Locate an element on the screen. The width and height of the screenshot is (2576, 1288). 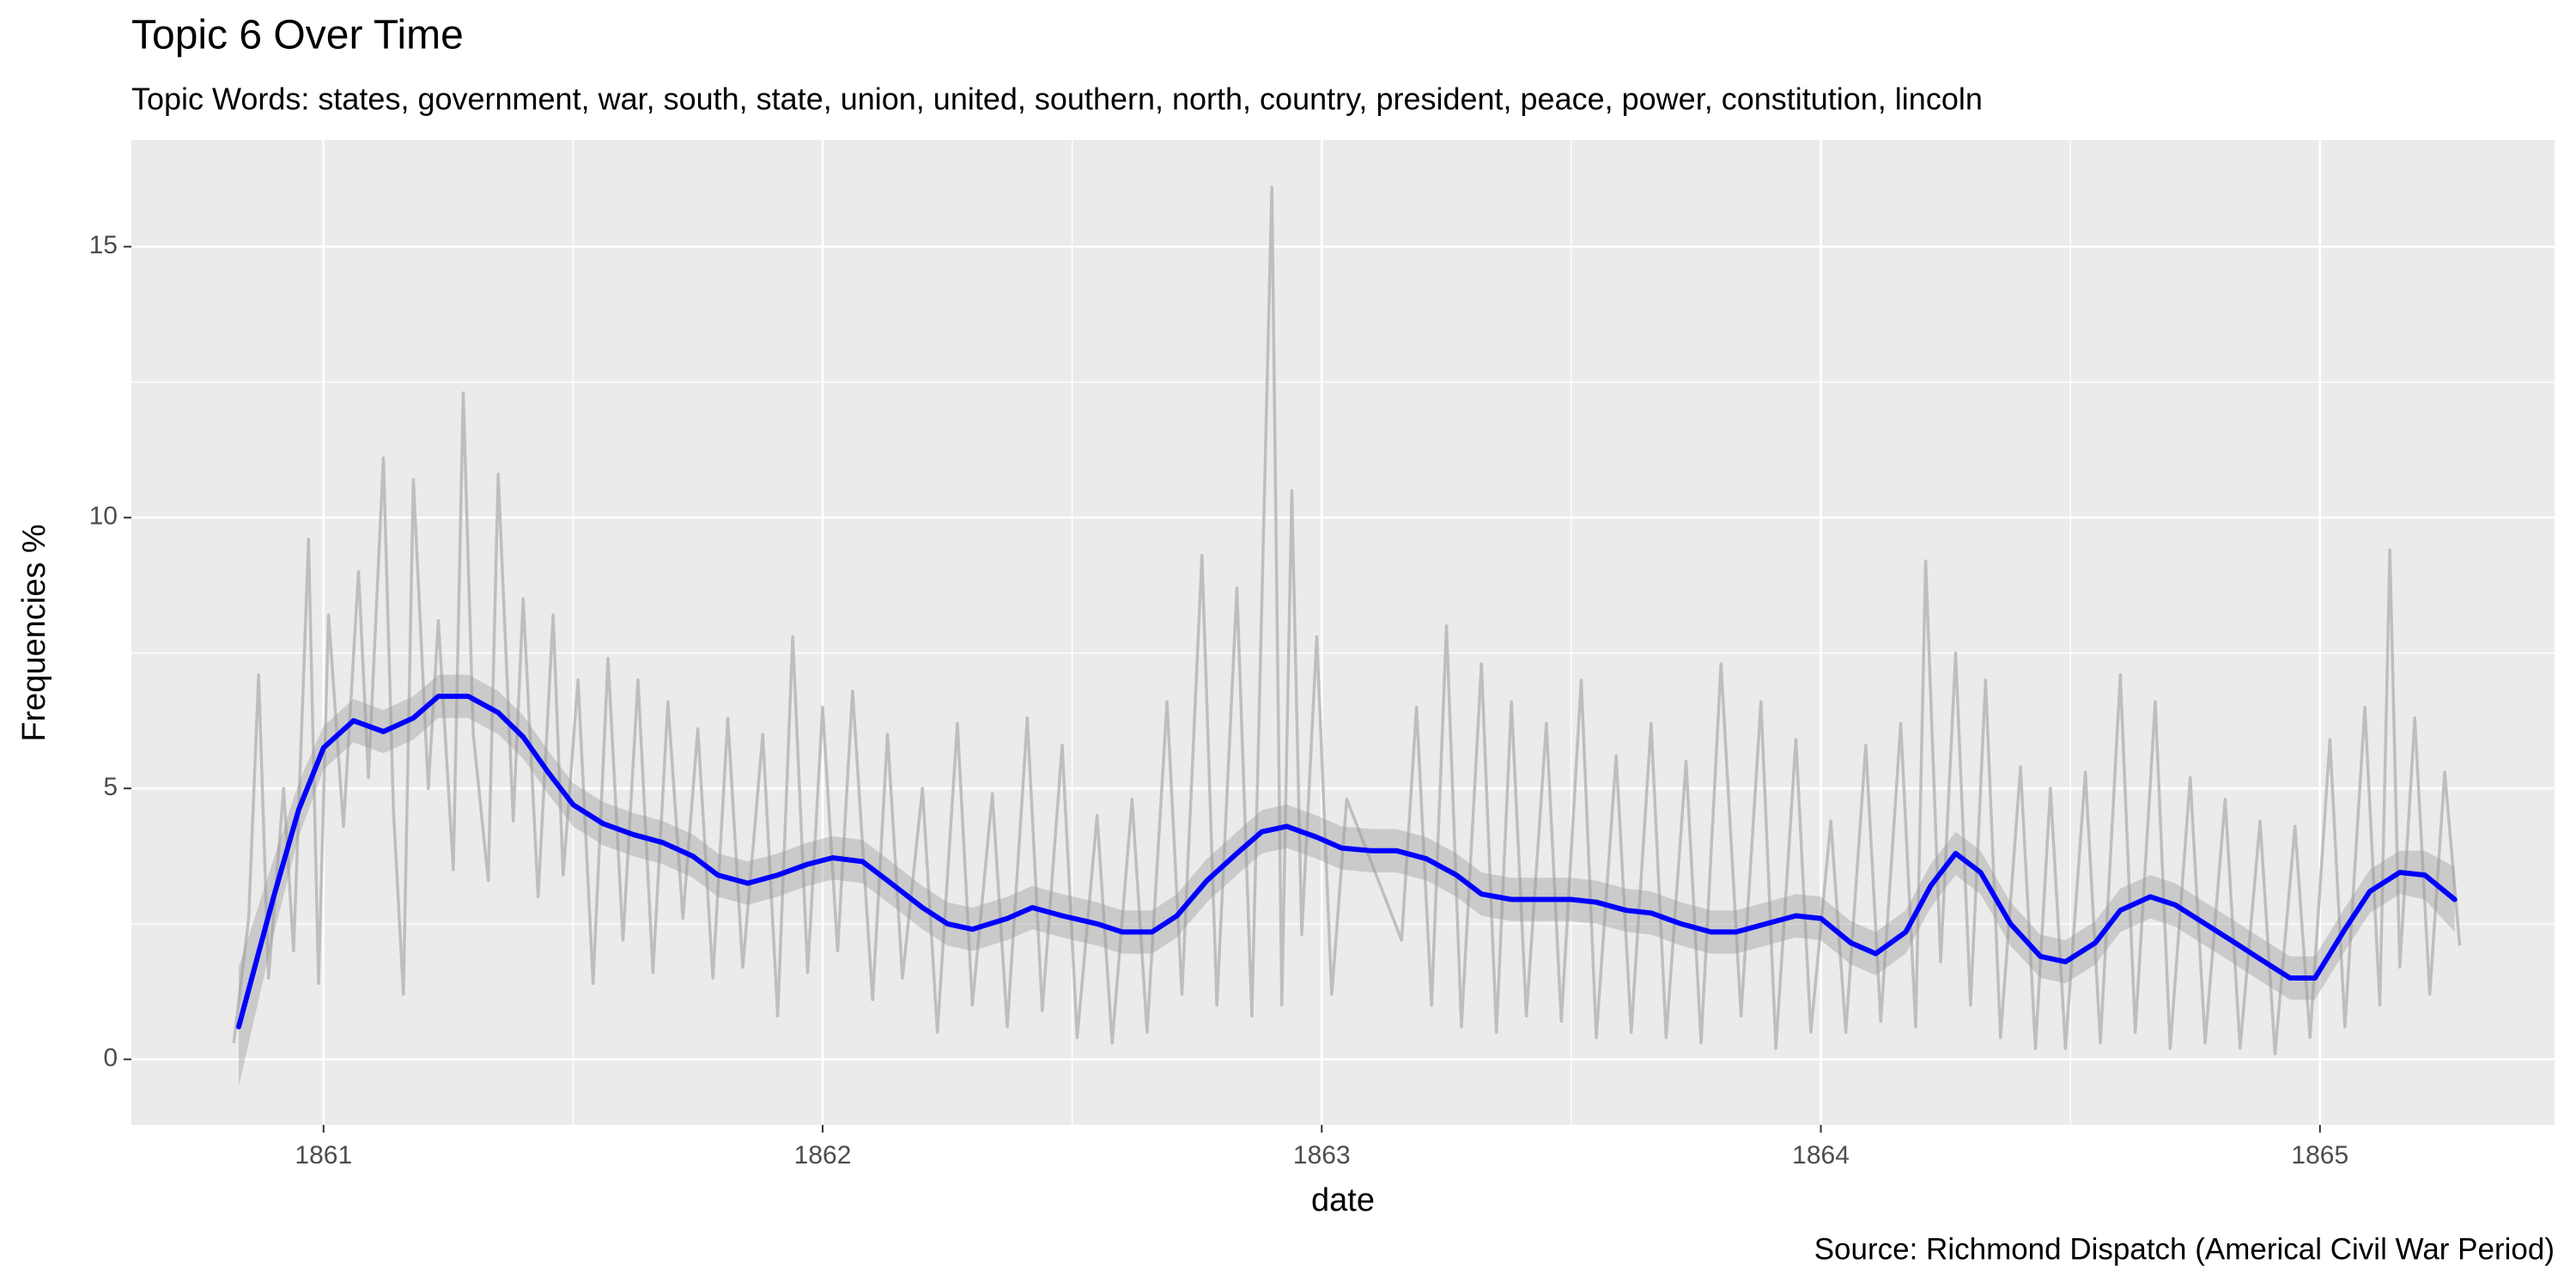
x-tick-label: 1862 is located at coordinates (823, 1155).